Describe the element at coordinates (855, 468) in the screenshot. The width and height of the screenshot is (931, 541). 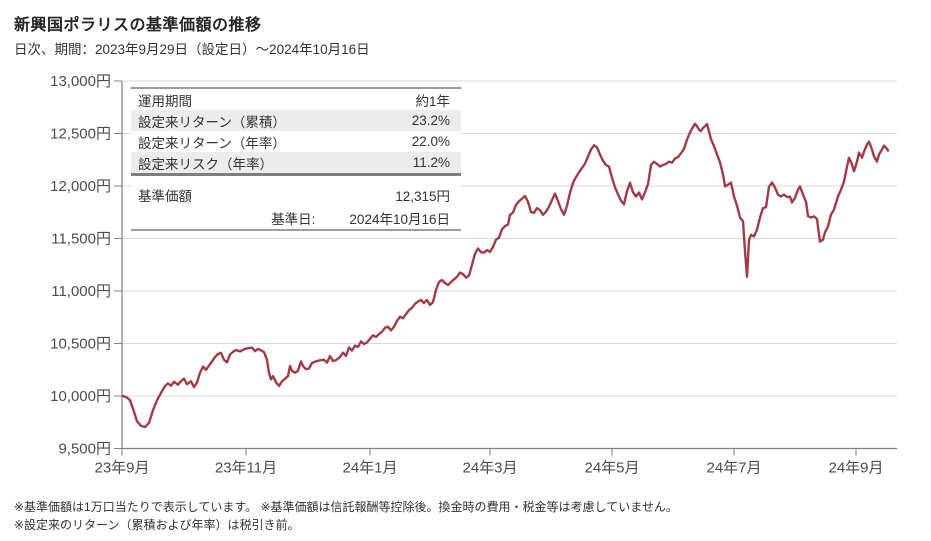
I see `x-tick-label: 24年9月` at that location.